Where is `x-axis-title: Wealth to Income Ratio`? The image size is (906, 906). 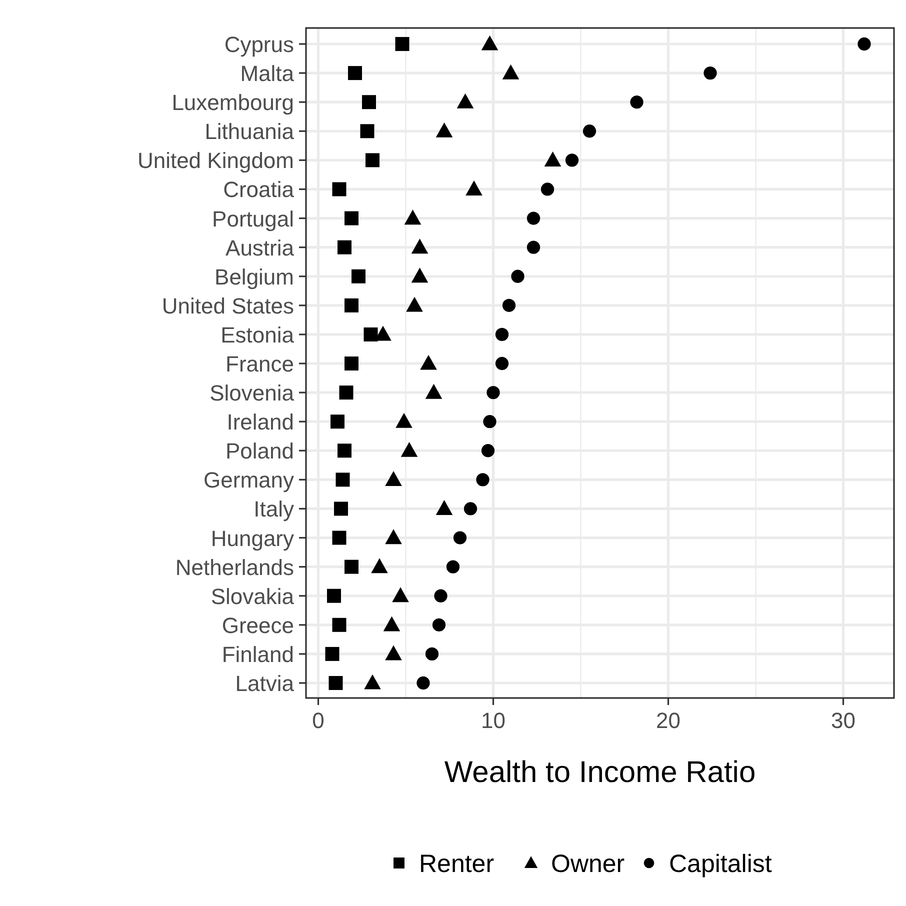 x-axis-title: Wealth to Income Ratio is located at coordinates (600, 772).